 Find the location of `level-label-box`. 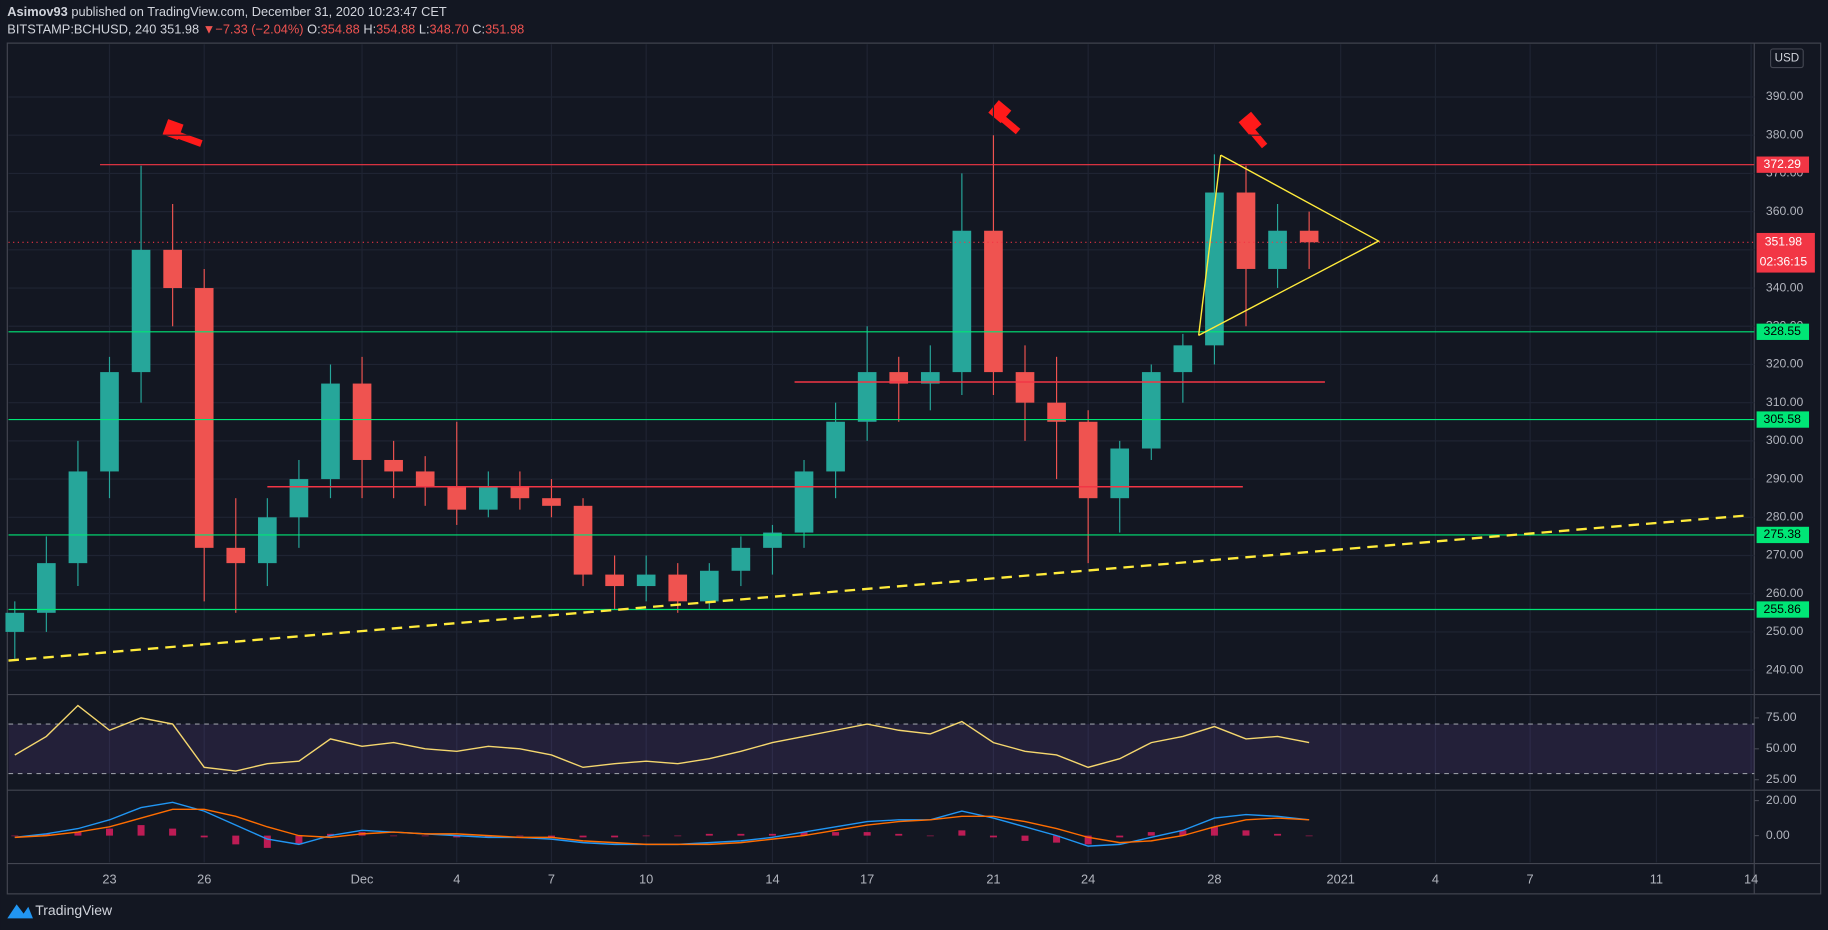

level-label-box is located at coordinates (1783, 609).